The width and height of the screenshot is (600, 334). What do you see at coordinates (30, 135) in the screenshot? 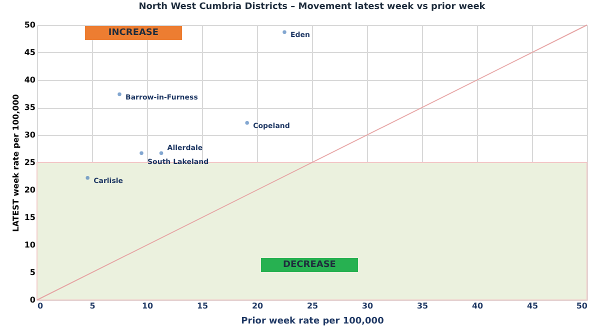
I see `y-tick-label: 30` at bounding box center [30, 135].